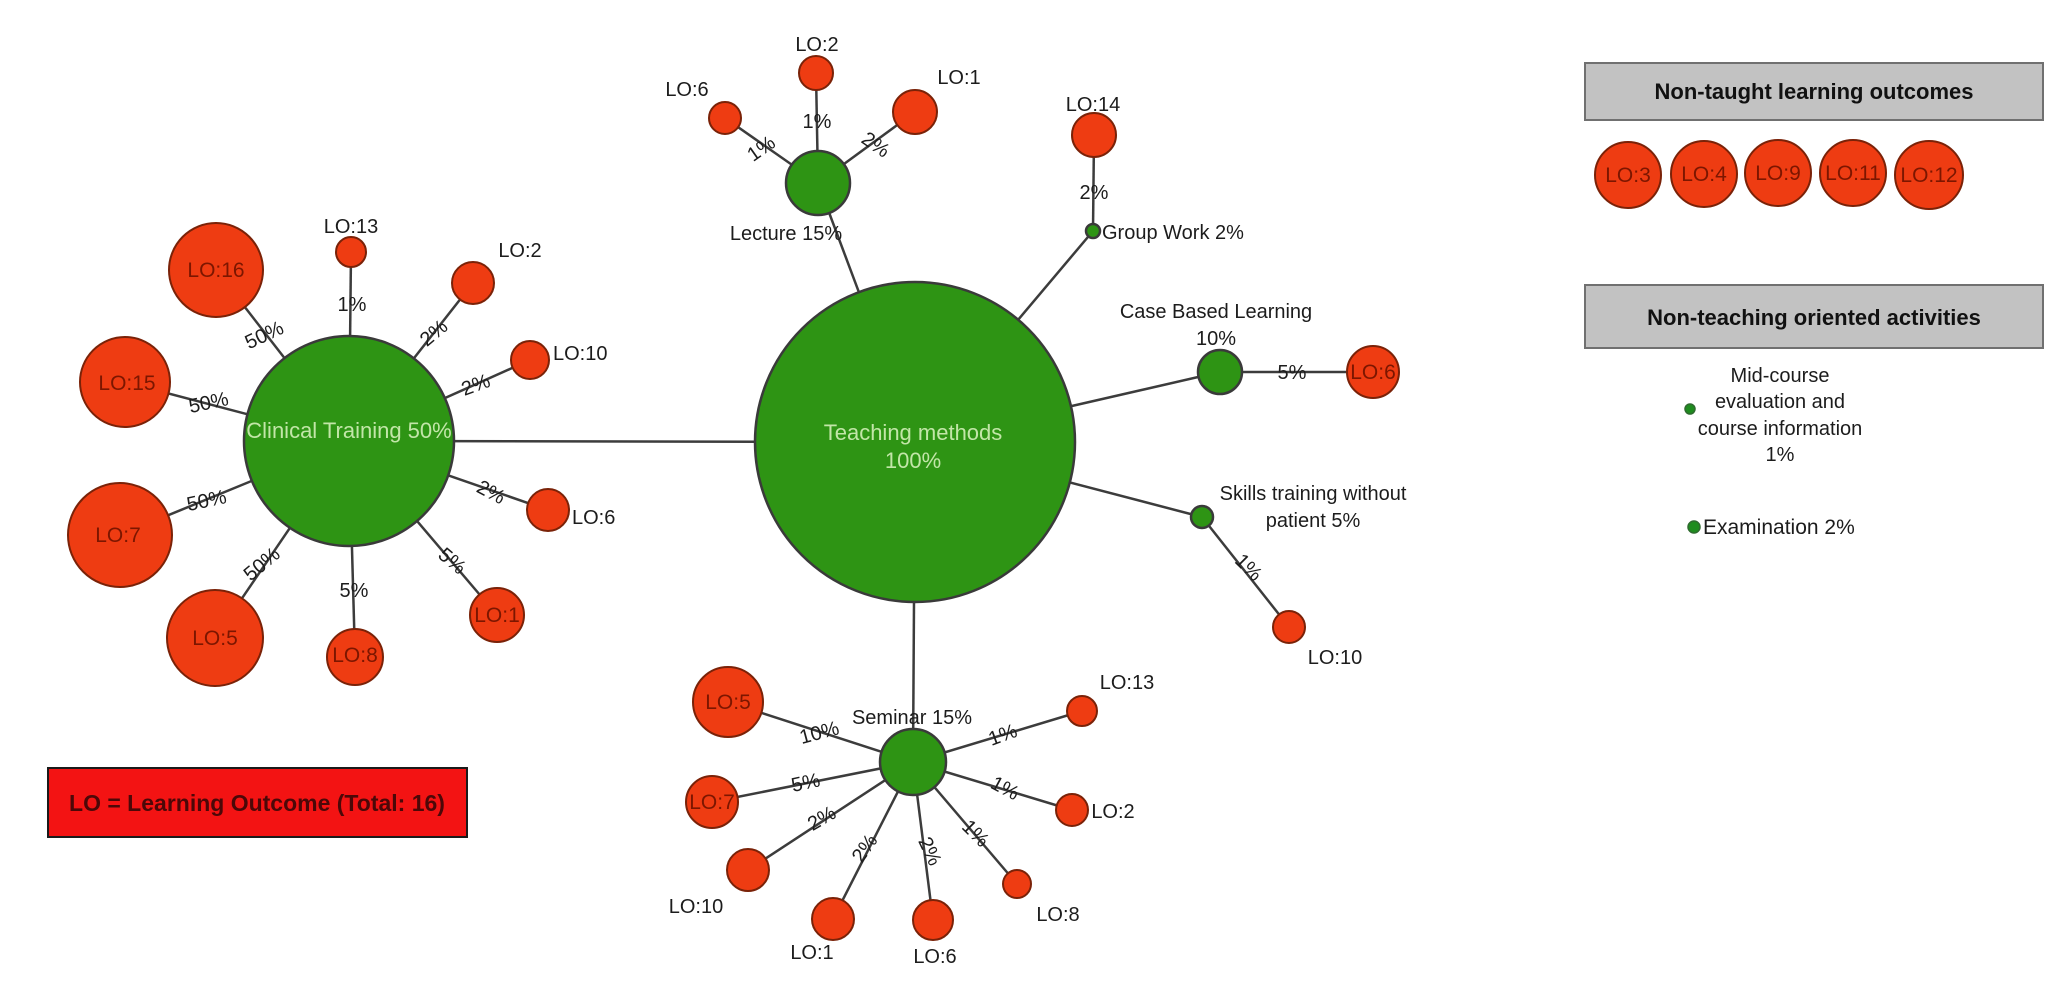 Image resolution: width=2059 pixels, height=1006 pixels. What do you see at coordinates (348, 430) in the screenshot?
I see `clinical-label: Clinical Training 50%` at bounding box center [348, 430].